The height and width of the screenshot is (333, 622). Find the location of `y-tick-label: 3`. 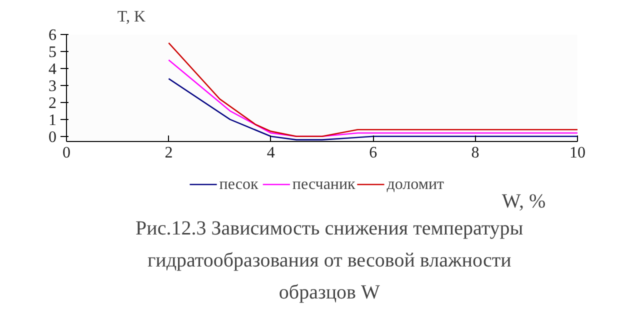

y-tick-label: 3 is located at coordinates (52, 86).